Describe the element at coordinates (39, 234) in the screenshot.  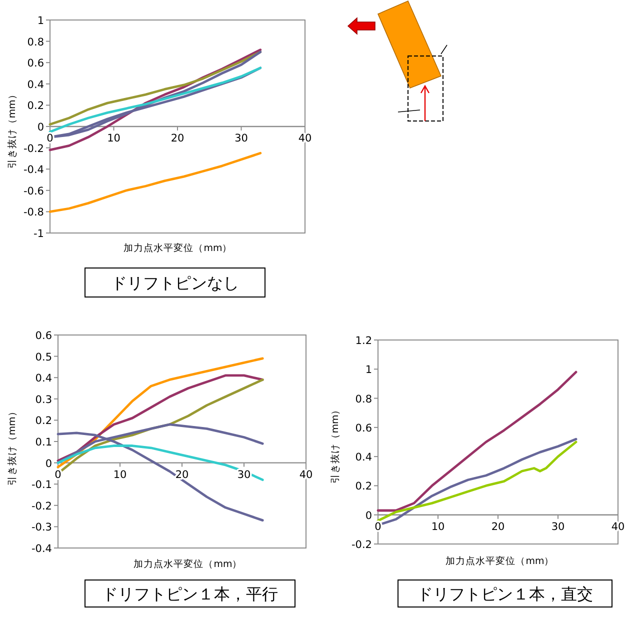
I see `y-tick-label: -1` at that location.